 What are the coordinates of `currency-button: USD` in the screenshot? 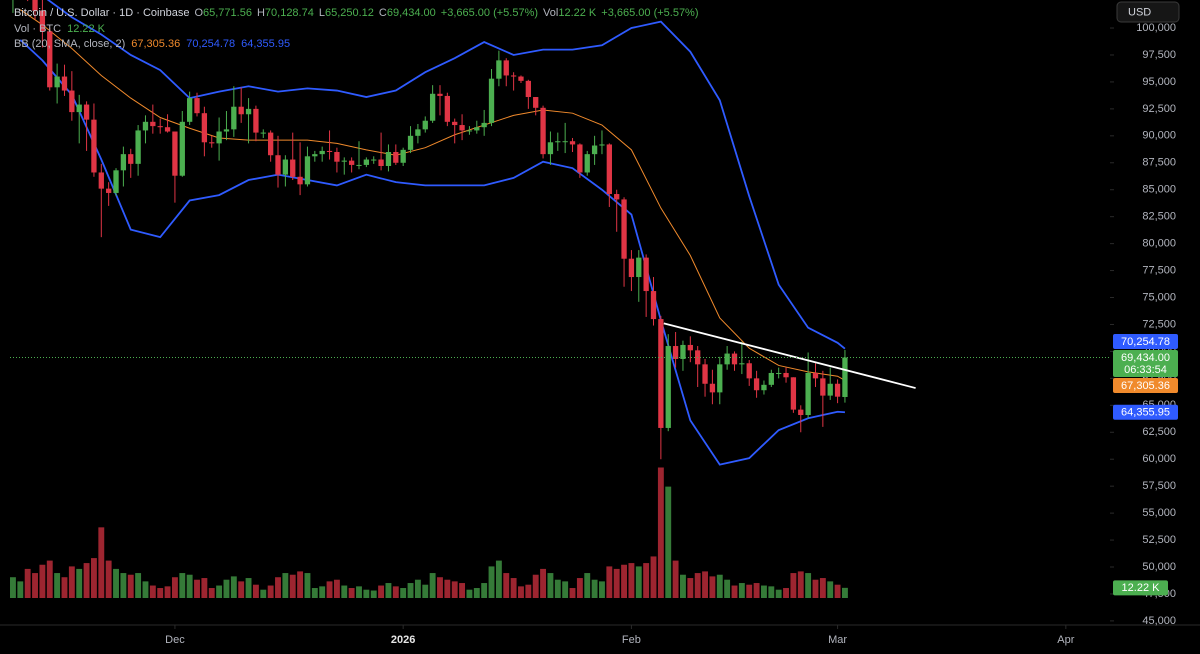 It's located at (1148, 12).